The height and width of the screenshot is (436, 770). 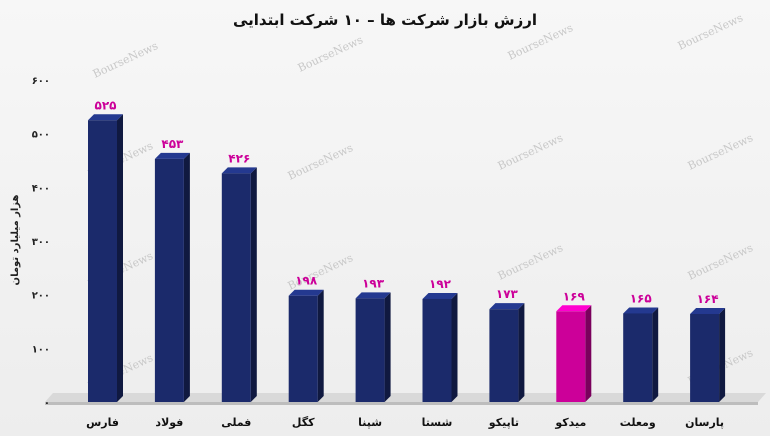 I want to click on y-axis-label: هزار میلیارد تومان, so click(x=15, y=239).